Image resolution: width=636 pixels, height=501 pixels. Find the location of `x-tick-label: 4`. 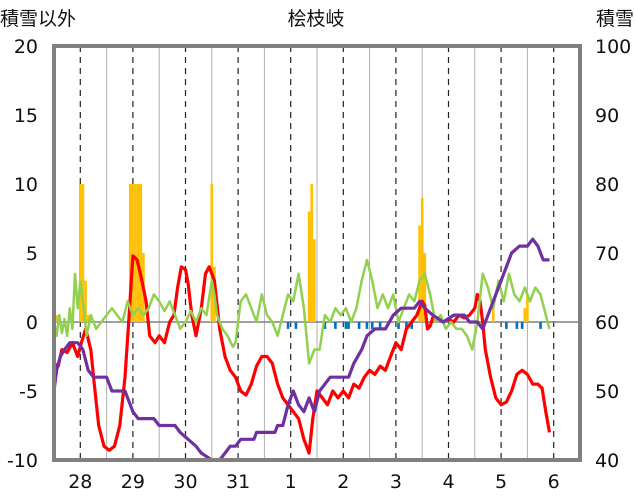

x-tick-label: 4 is located at coordinates (448, 482).